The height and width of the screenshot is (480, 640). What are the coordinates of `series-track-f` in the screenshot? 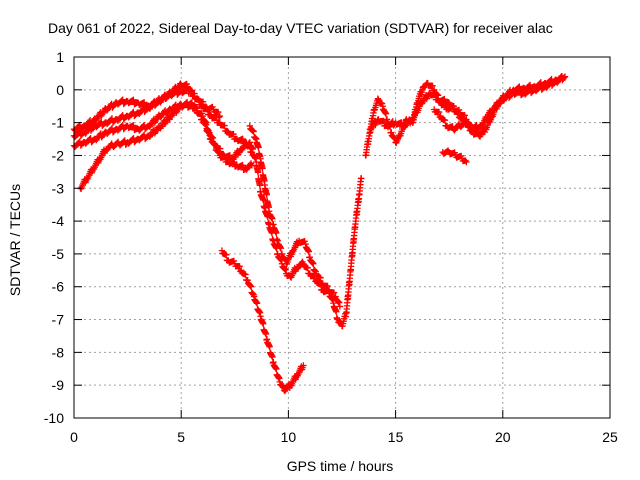 It's located at (262, 321).